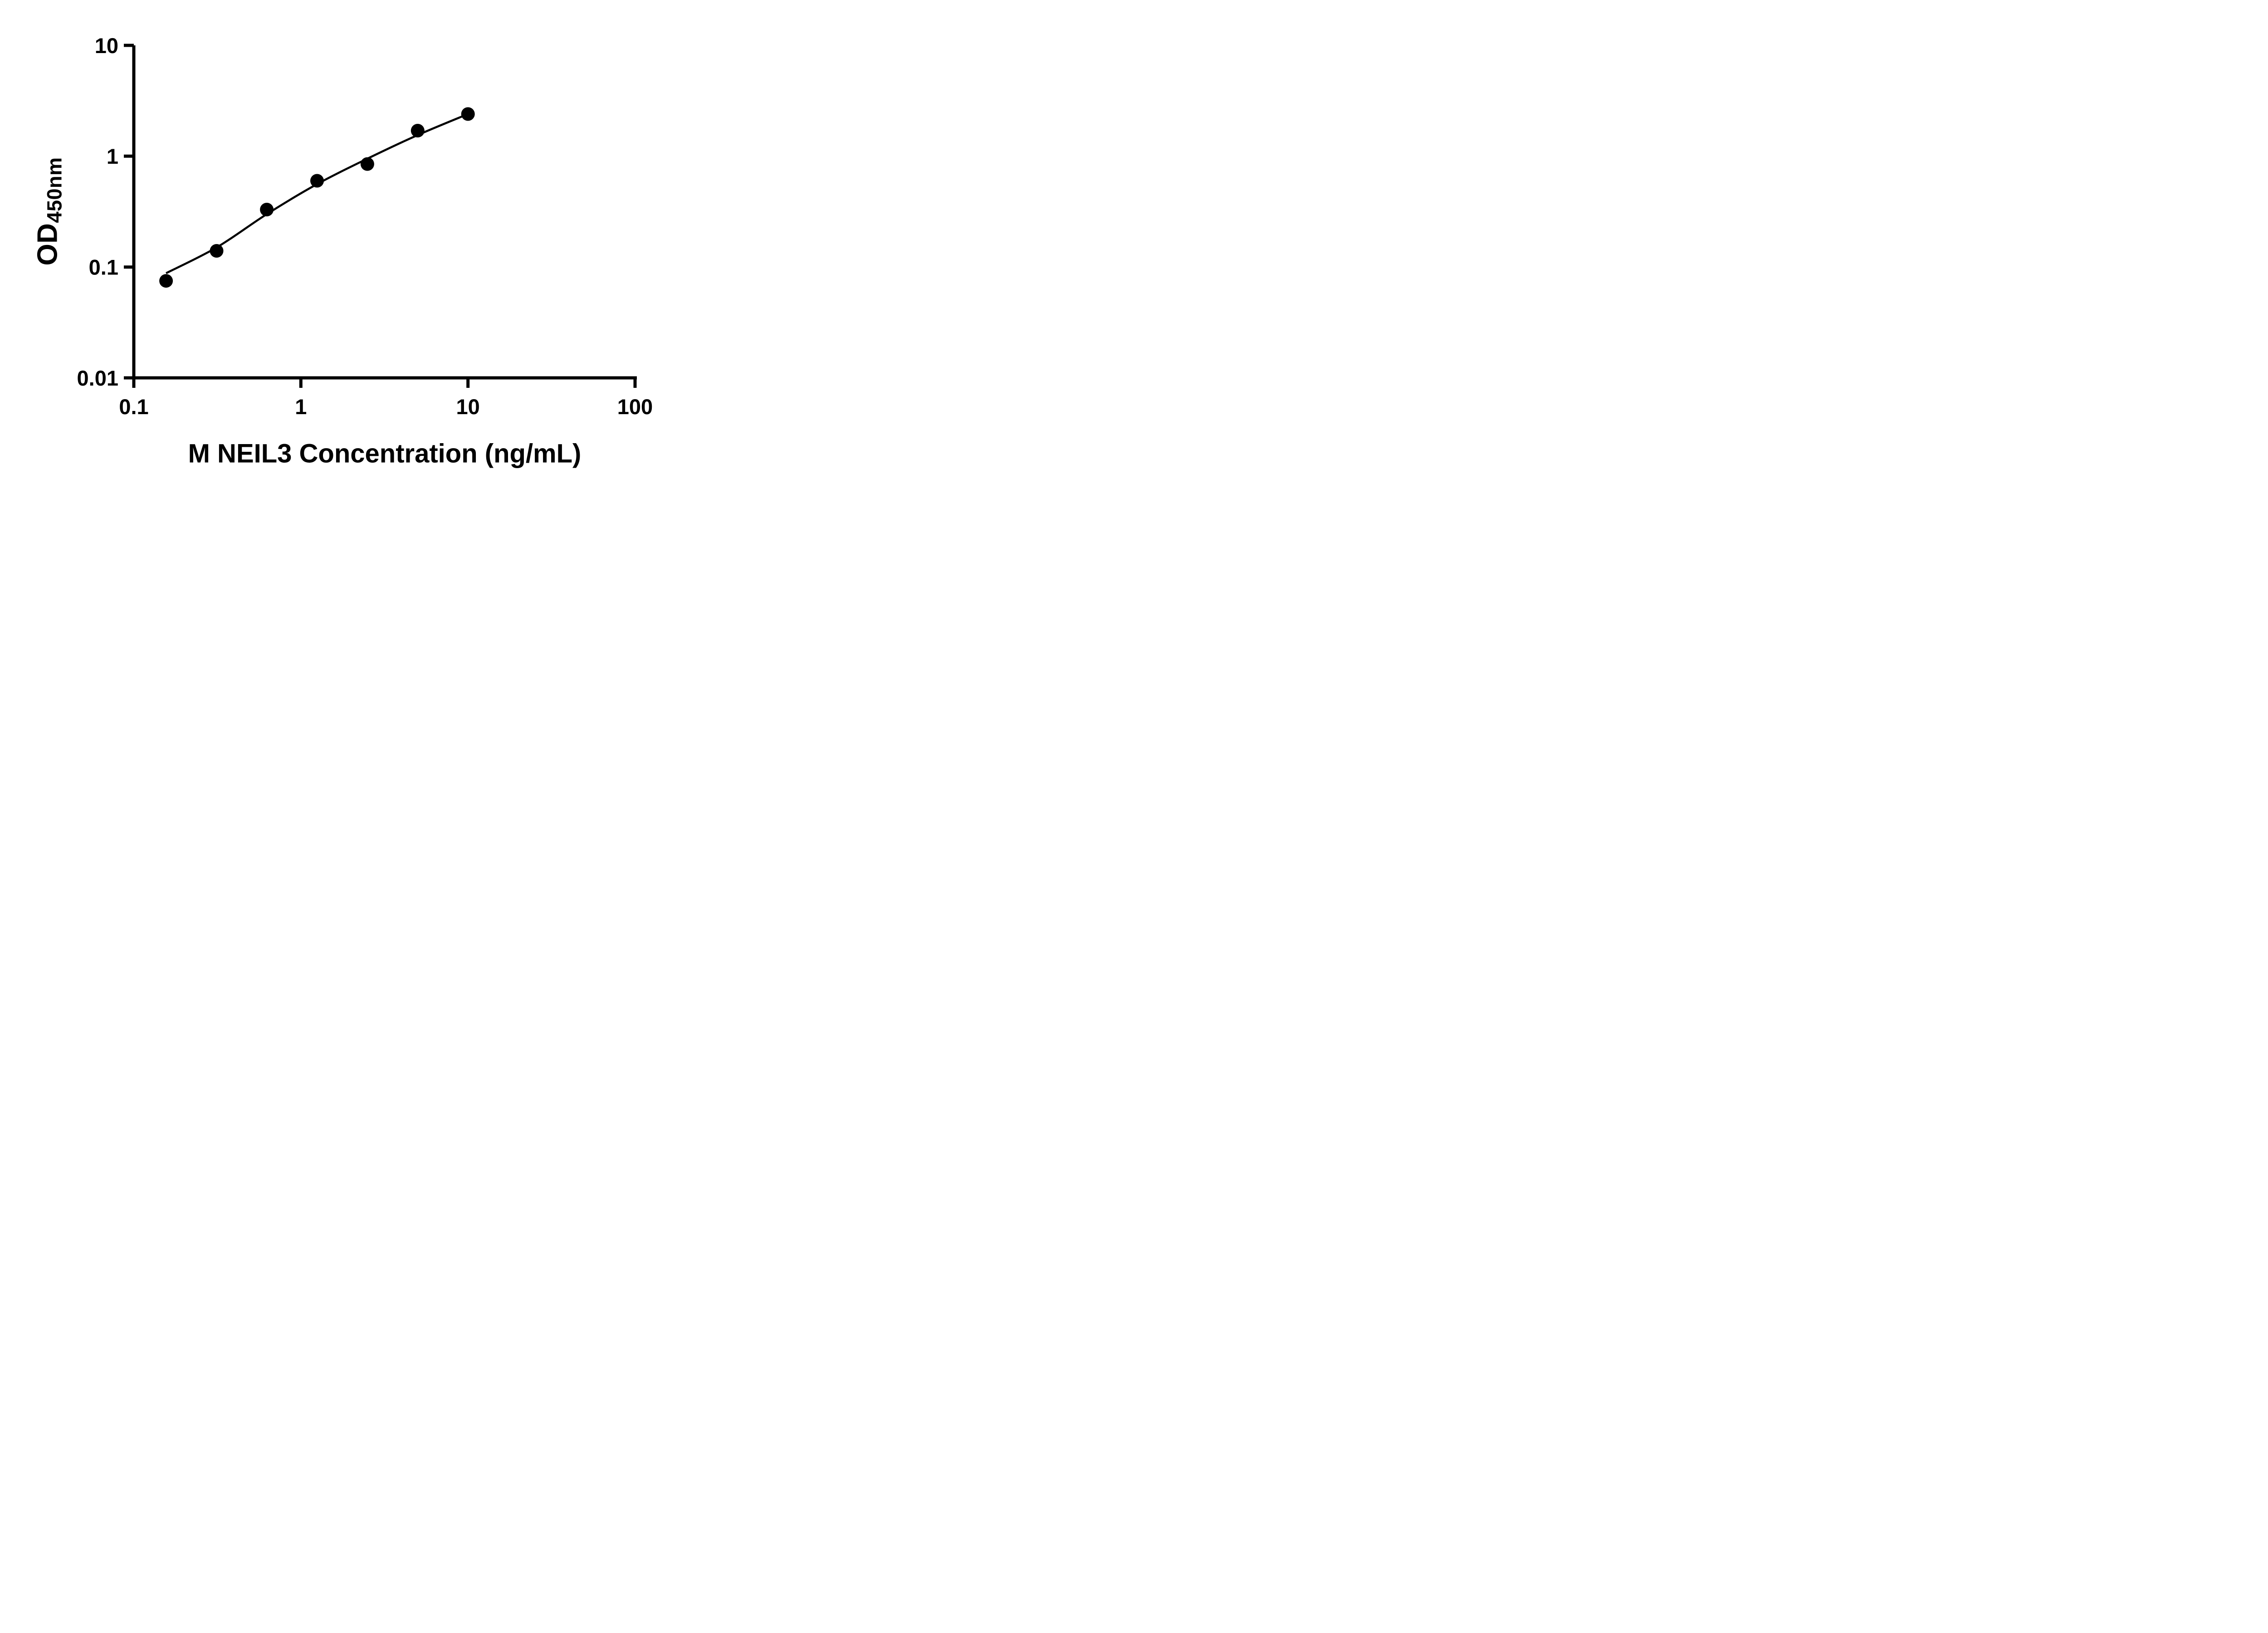 Image resolution: width=2268 pixels, height=1633 pixels. I want to click on x-axis-title: M NEIL3 Concentration (ng/mL), so click(385, 454).